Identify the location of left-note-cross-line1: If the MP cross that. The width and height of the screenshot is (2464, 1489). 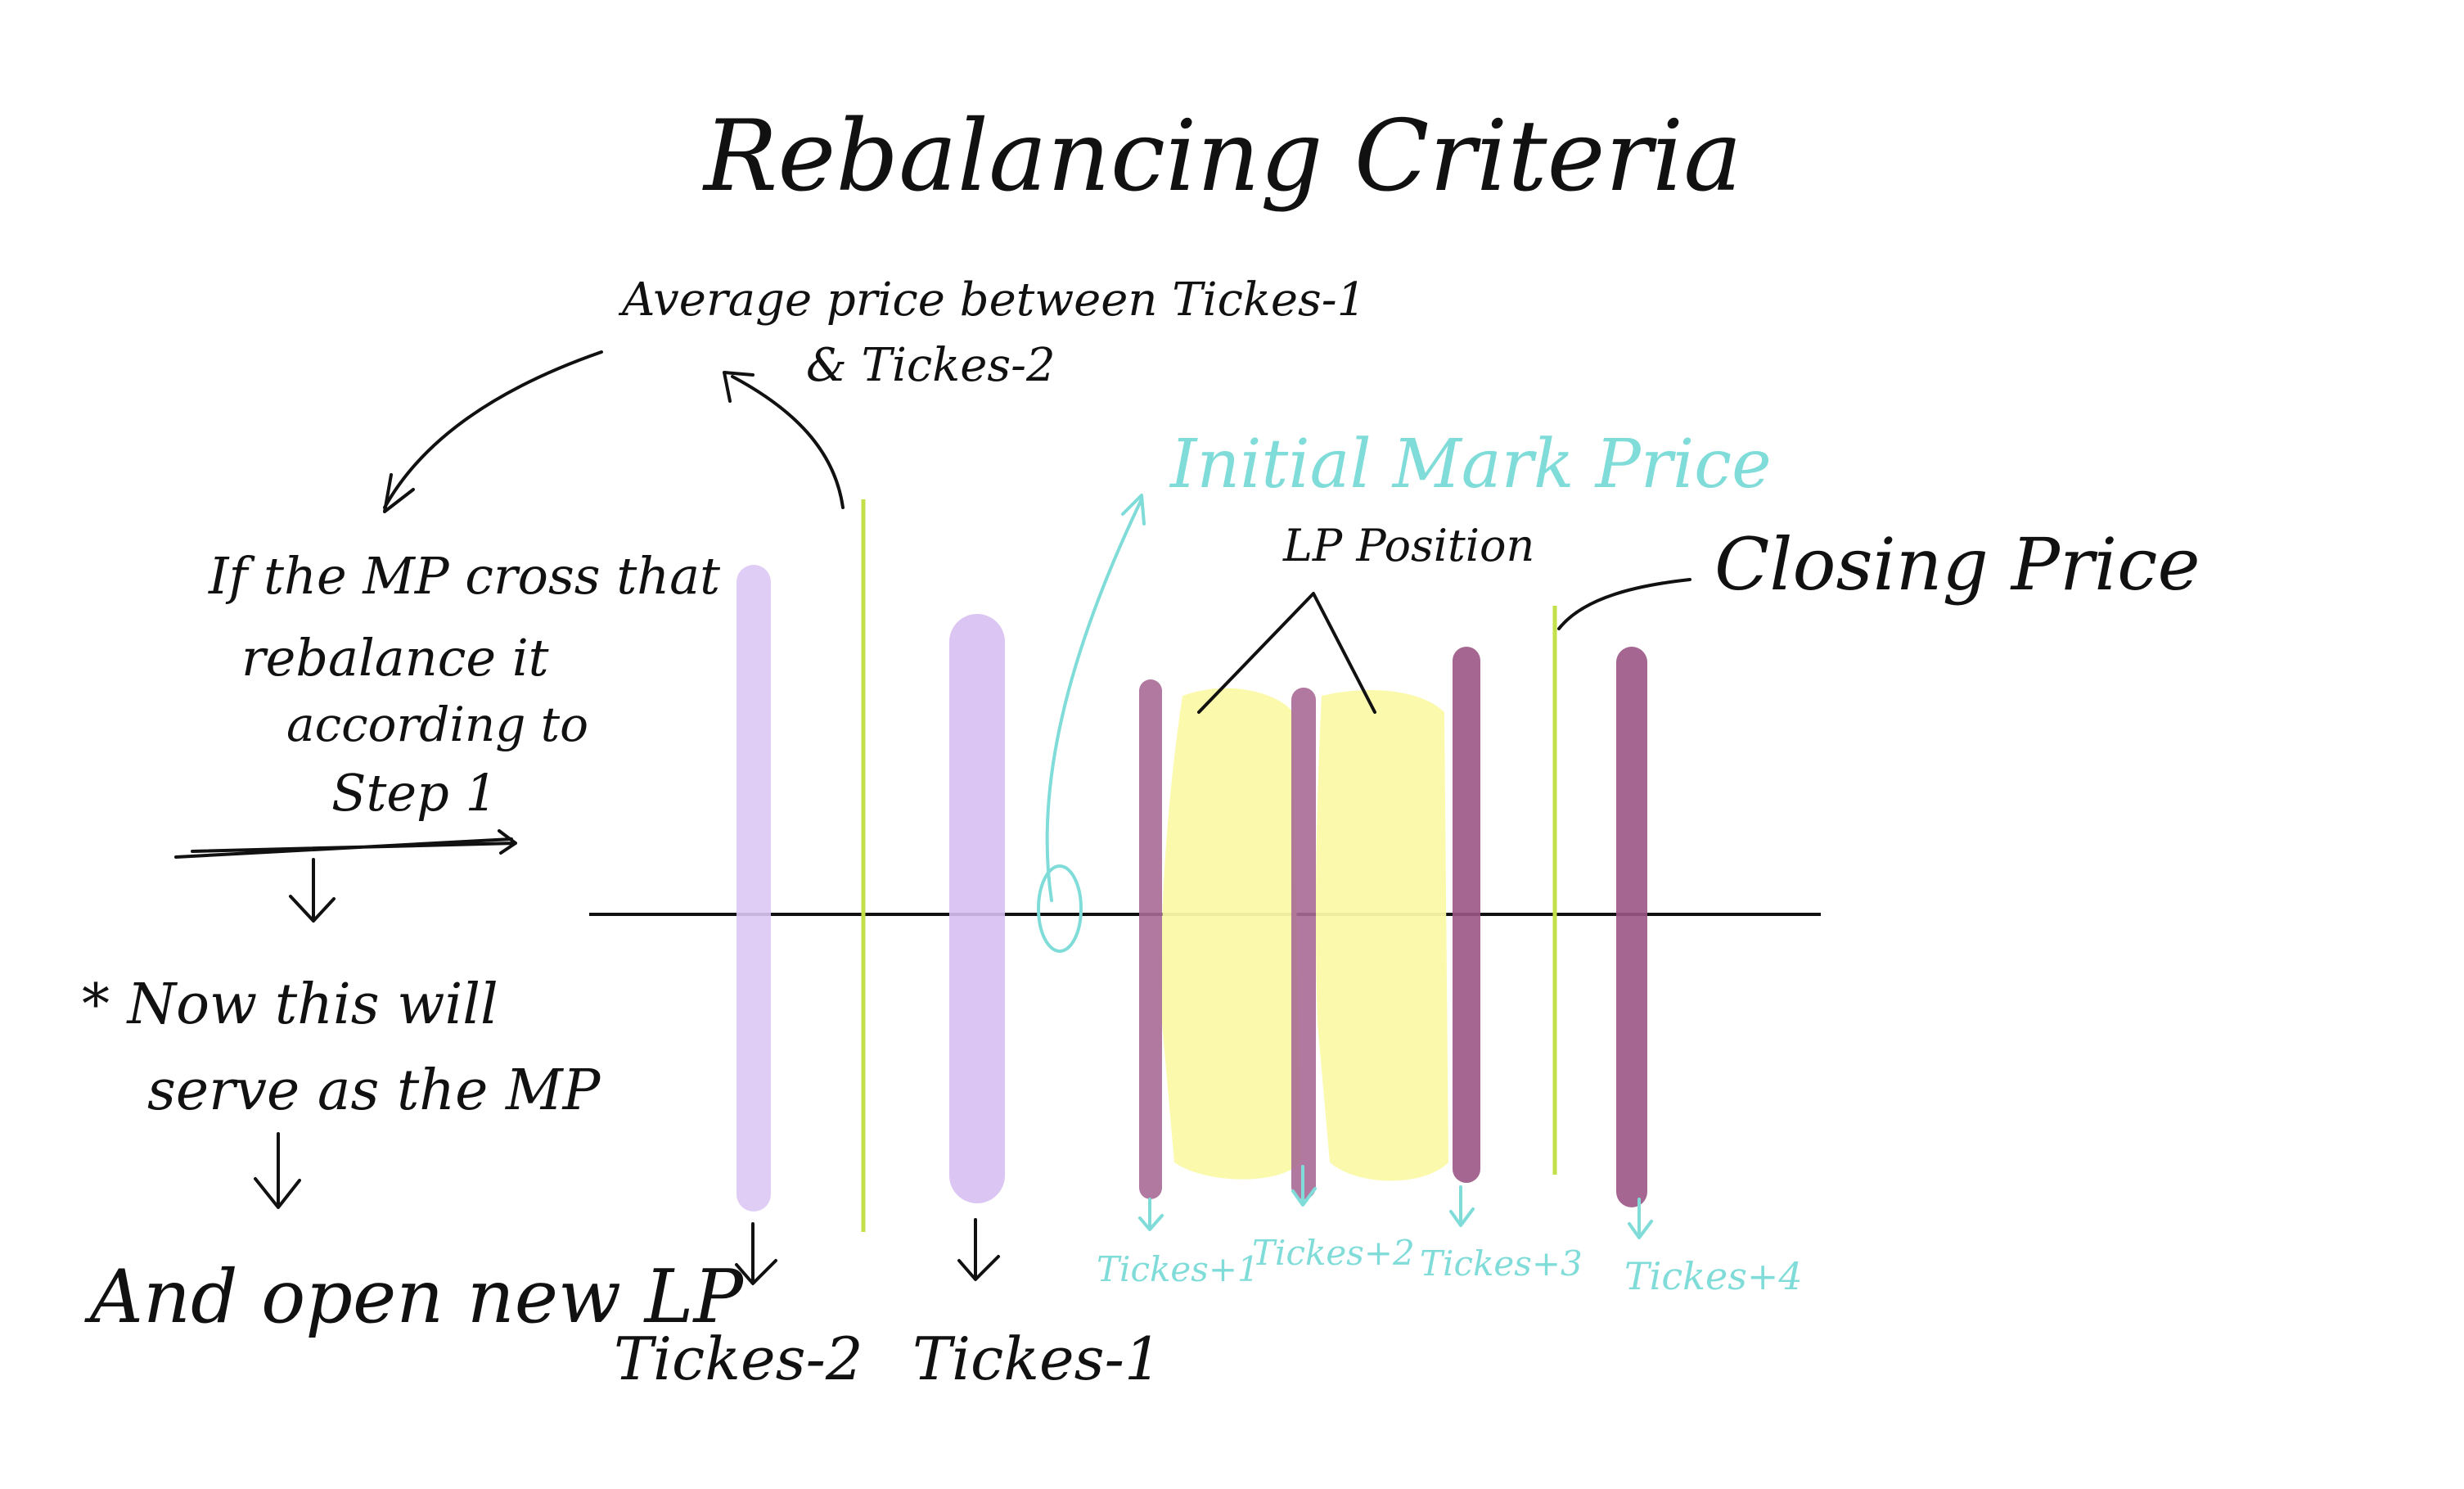
(464, 576).